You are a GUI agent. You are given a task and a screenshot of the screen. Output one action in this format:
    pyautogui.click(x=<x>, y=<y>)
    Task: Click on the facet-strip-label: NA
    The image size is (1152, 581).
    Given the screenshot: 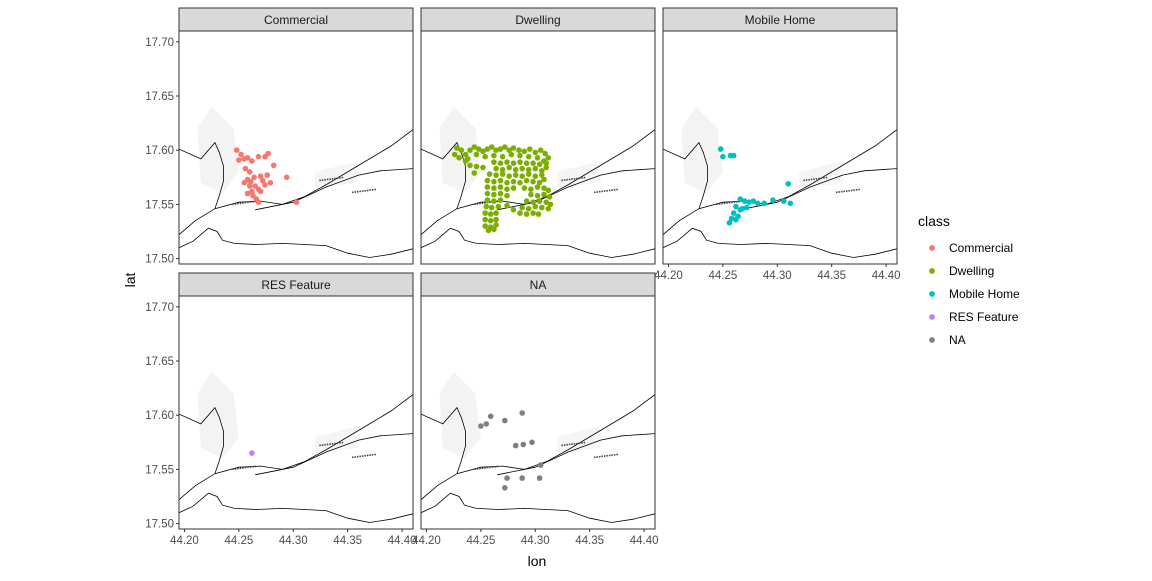 What is the action you would take?
    pyautogui.click(x=538, y=285)
    